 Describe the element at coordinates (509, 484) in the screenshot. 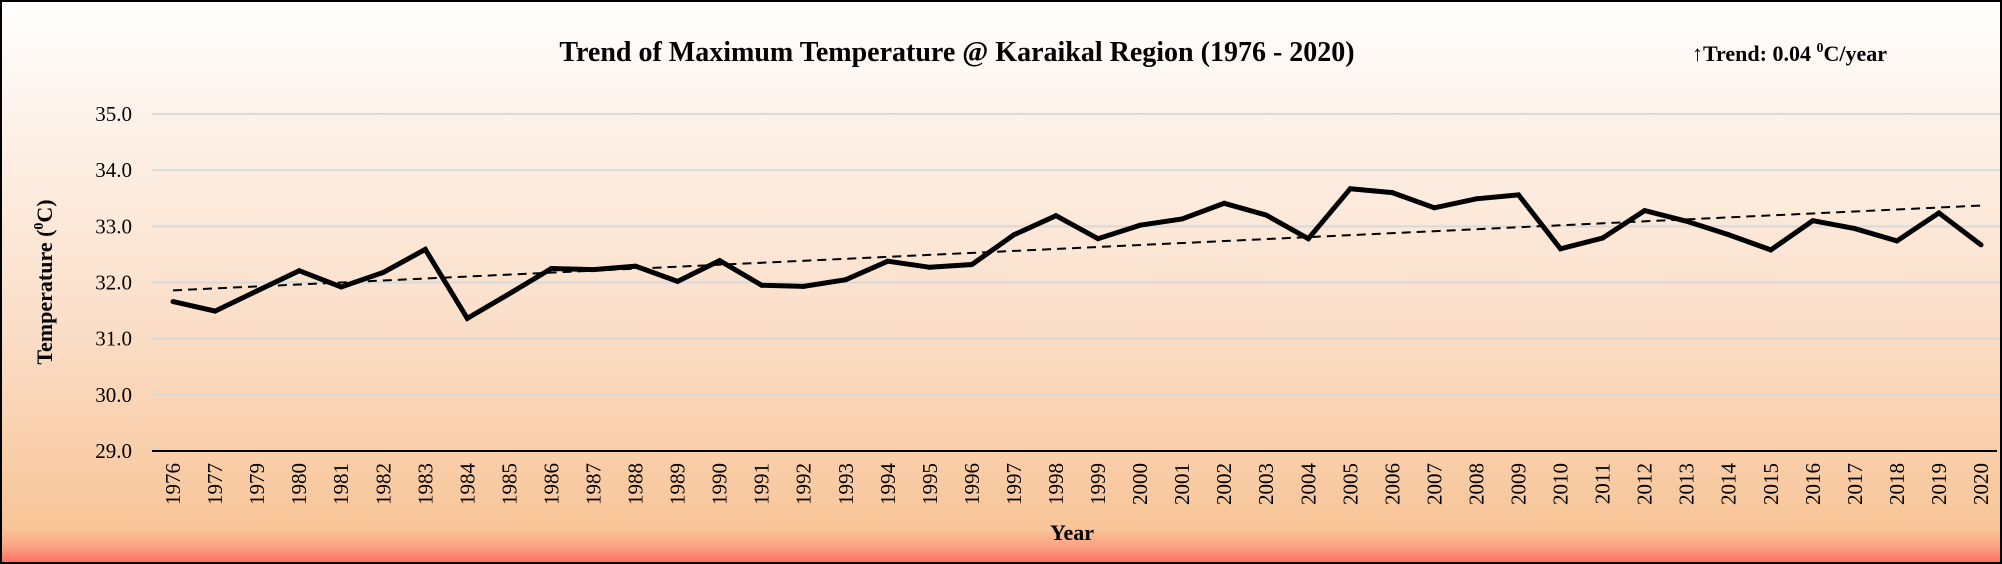

I see `x-tick-label: 1985` at that location.